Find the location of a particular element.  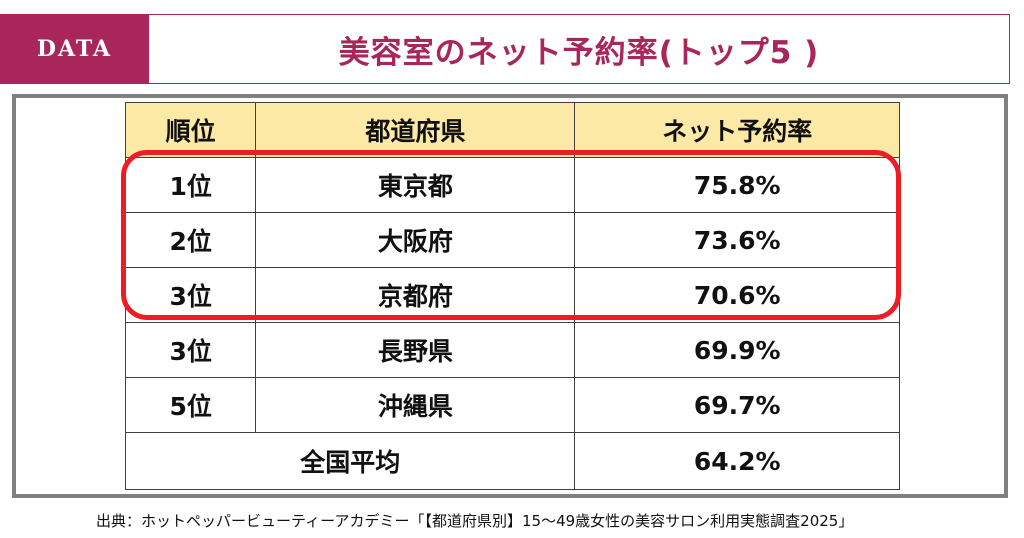

table-row: 5位 沖縄県 69.7% is located at coordinates (512, 405).